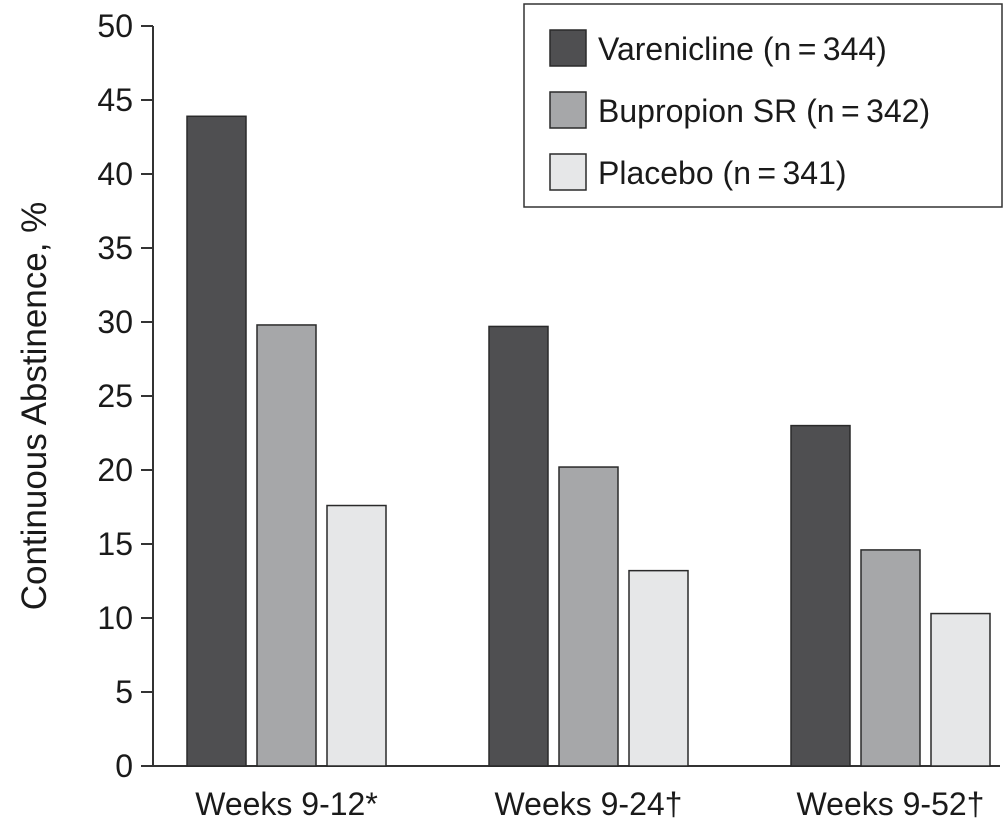 This screenshot has width=1008, height=826. Describe the element at coordinates (568, 172) in the screenshot. I see `legend-swatch-placebo` at that location.